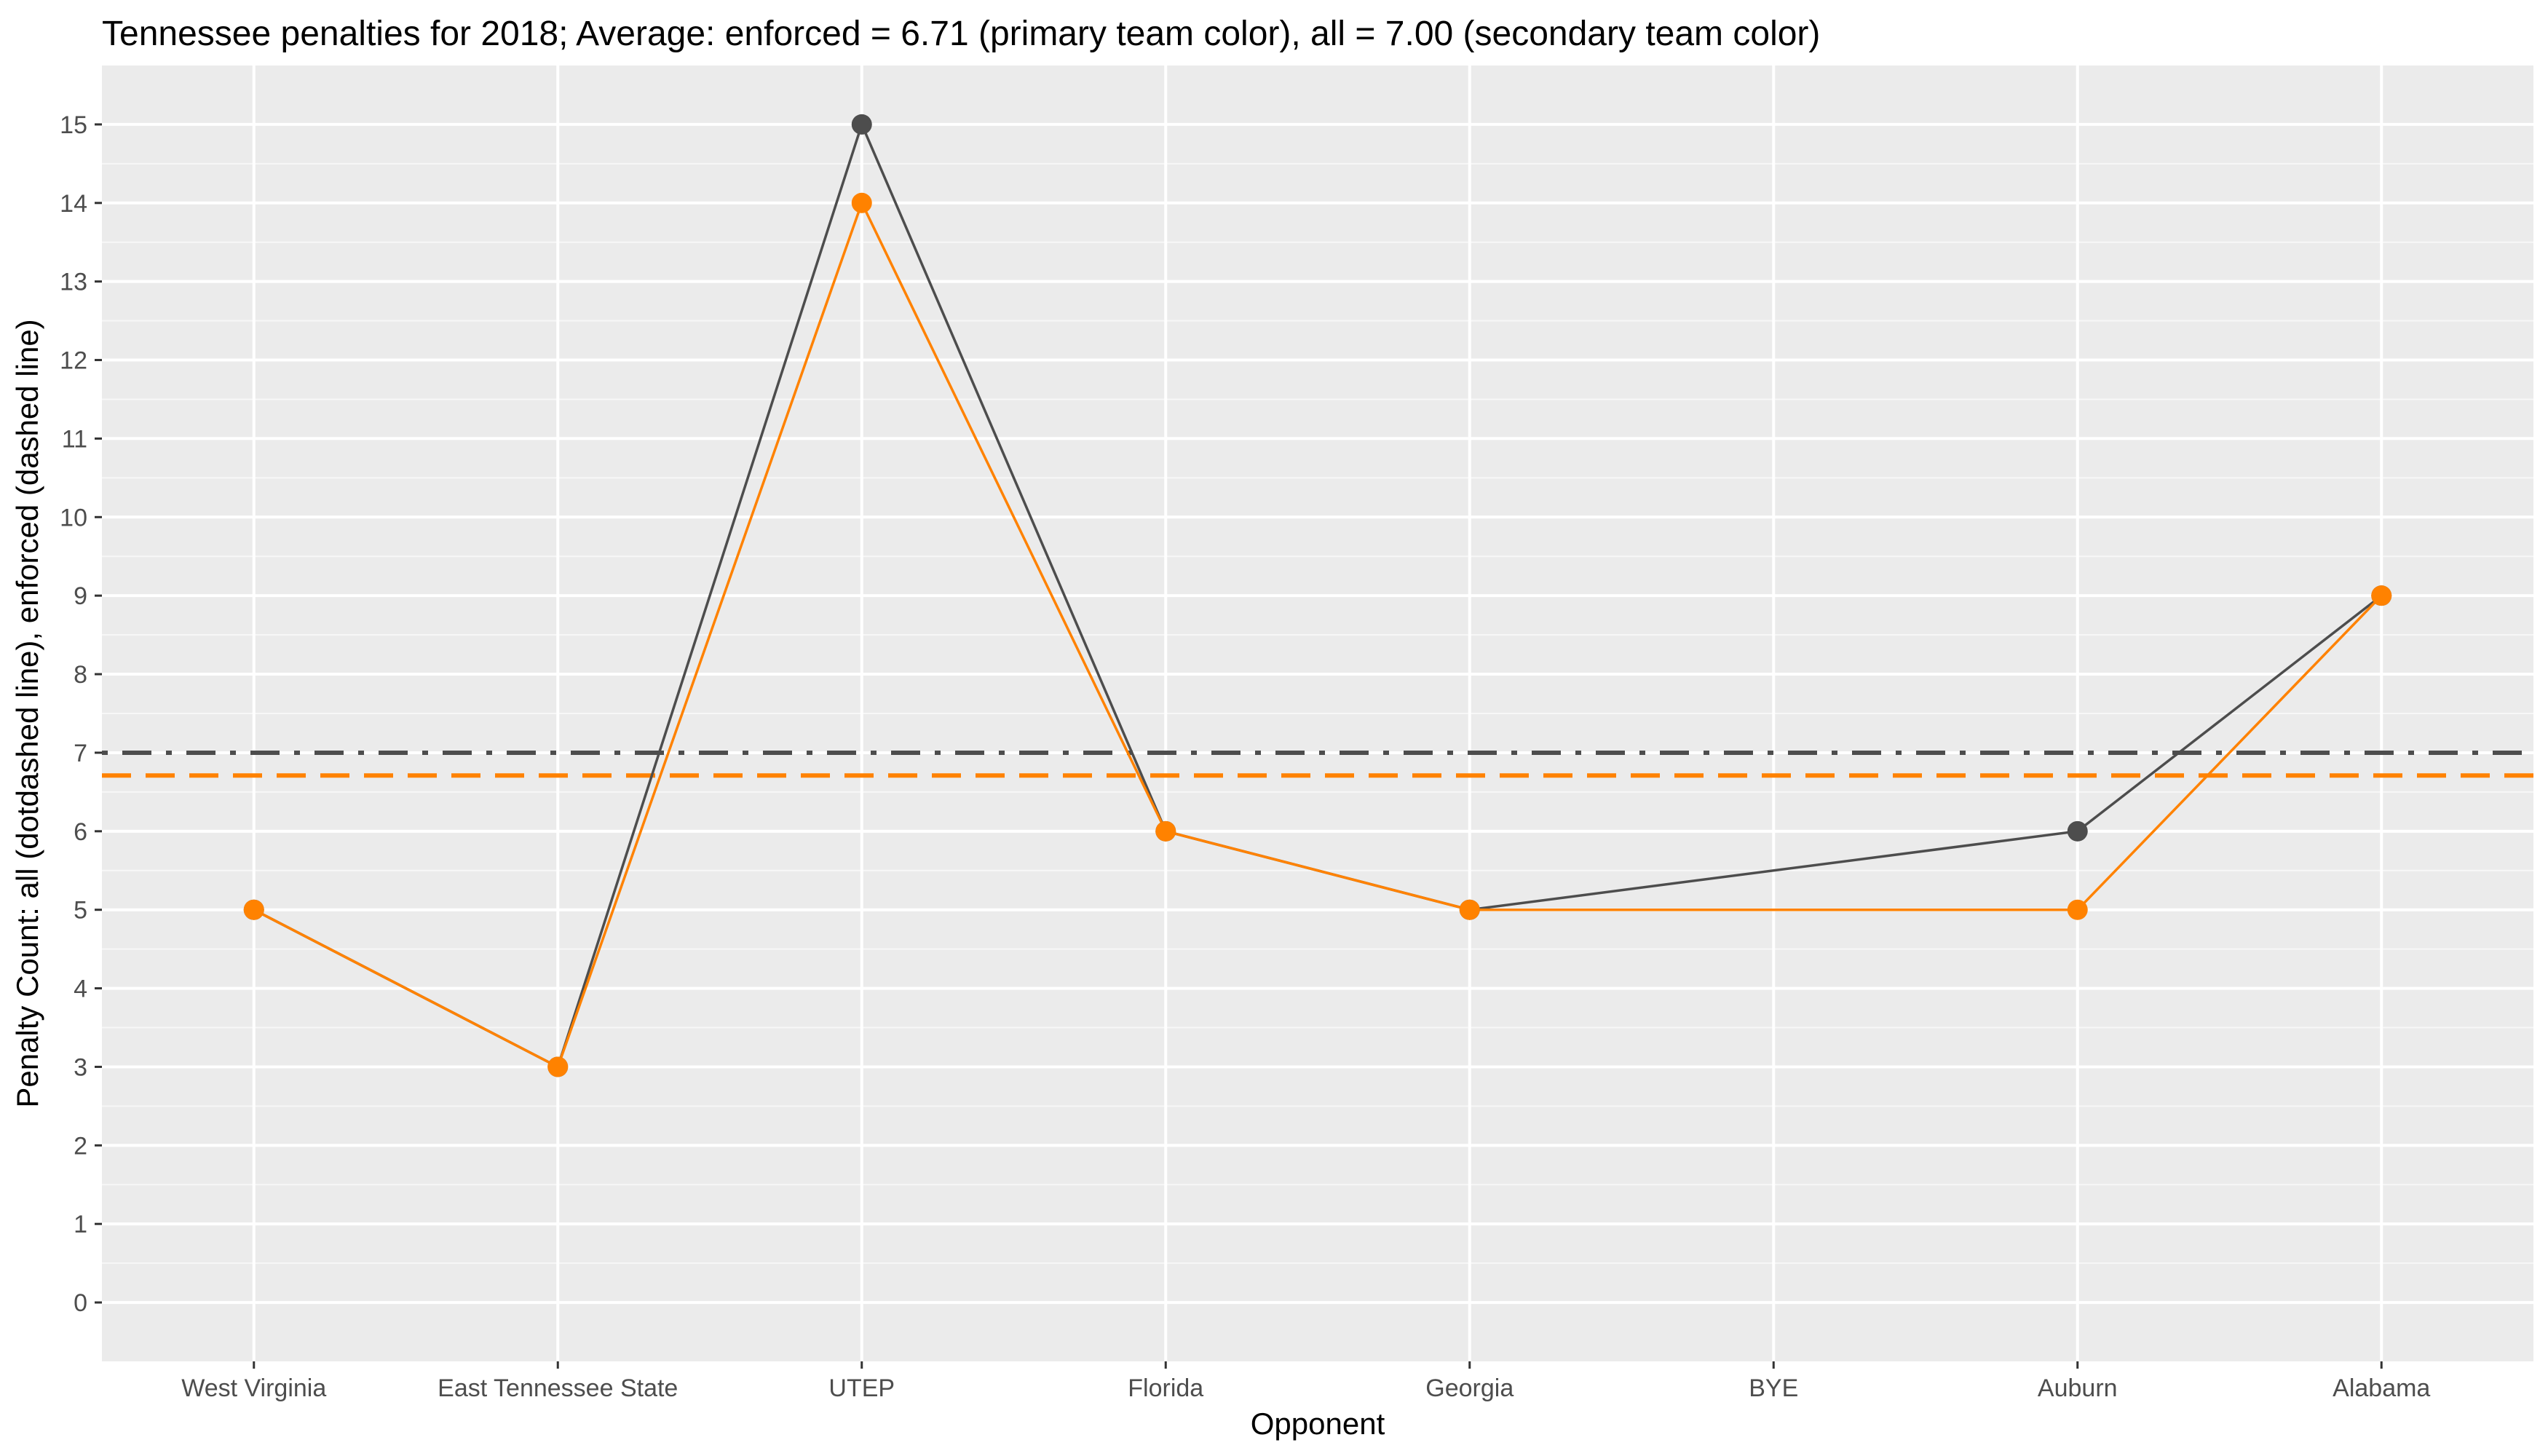  I want to click on y-tick-label: 4, so click(80, 989).